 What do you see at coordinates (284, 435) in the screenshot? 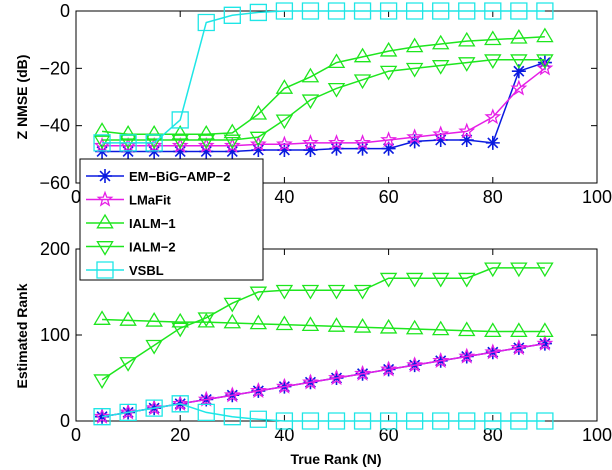
I see `rank-x-tick-label: 40` at bounding box center [284, 435].